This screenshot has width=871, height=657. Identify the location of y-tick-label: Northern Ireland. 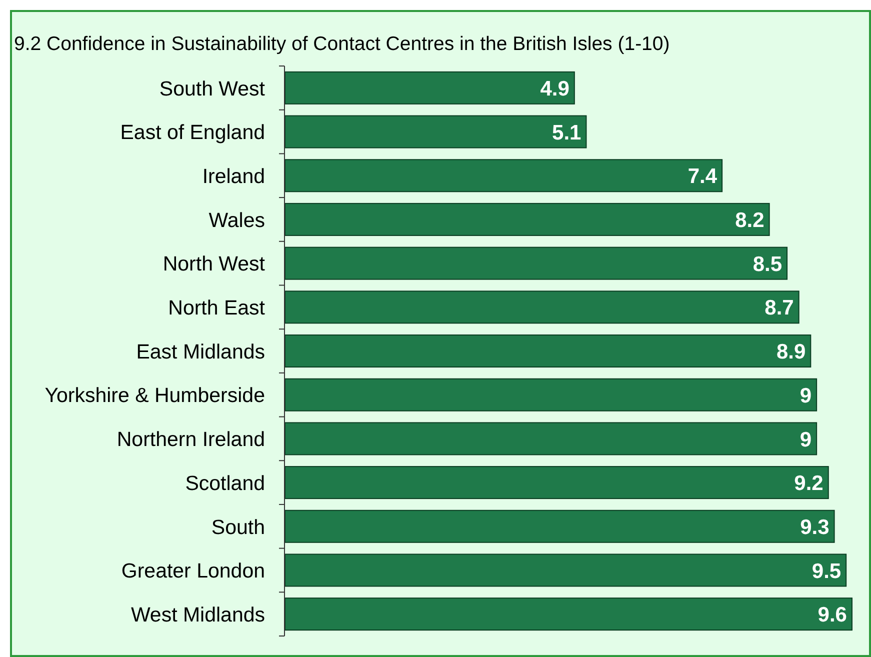
(190, 440).